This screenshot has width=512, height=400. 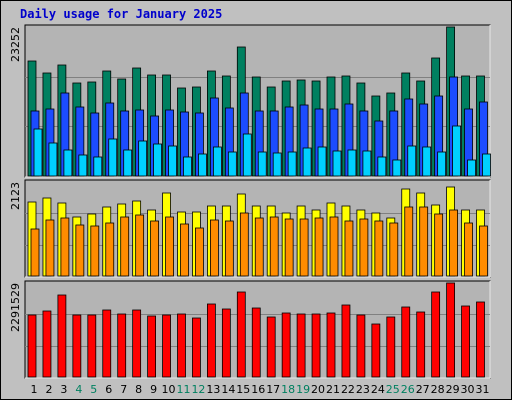 I want to click on x-axis-label: 19, so click(x=303, y=389).